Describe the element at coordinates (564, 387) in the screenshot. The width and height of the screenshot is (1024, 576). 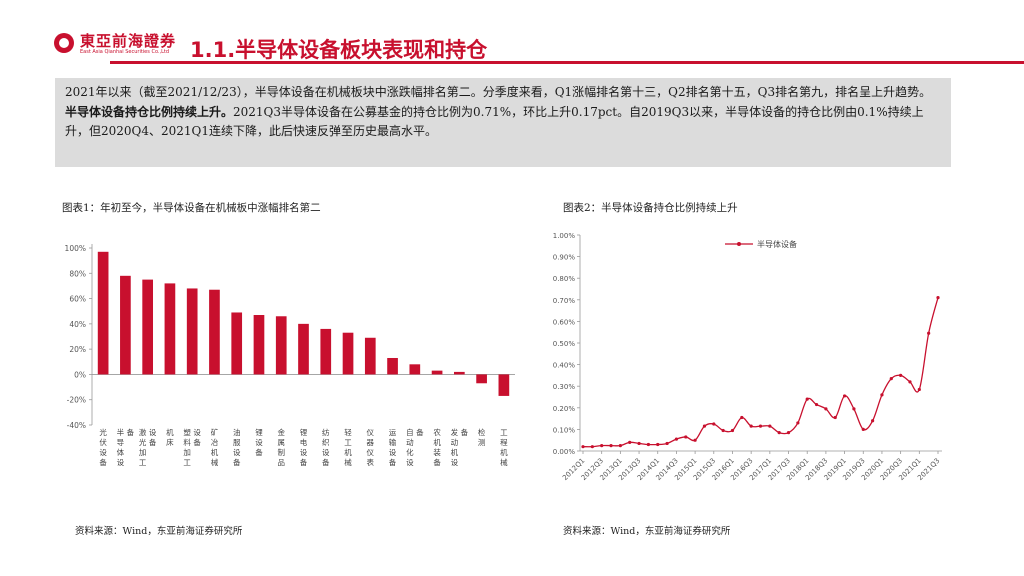
I see `line-y-tick-label: 0.30%` at that location.